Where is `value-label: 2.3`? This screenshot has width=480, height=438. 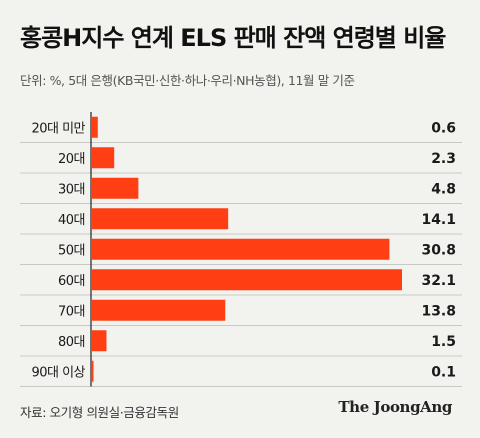 value-label: 2.3 is located at coordinates (443, 159).